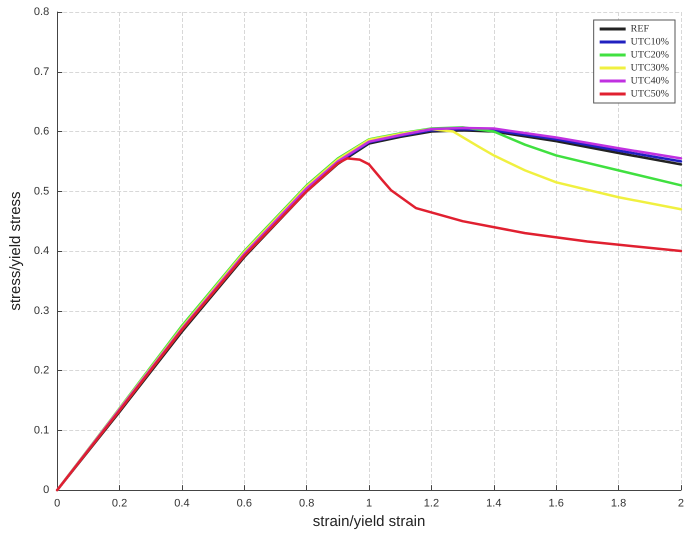 The width and height of the screenshot is (687, 534). What do you see at coordinates (432, 504) in the screenshot?
I see `x-tick-label: 1.2` at bounding box center [432, 504].